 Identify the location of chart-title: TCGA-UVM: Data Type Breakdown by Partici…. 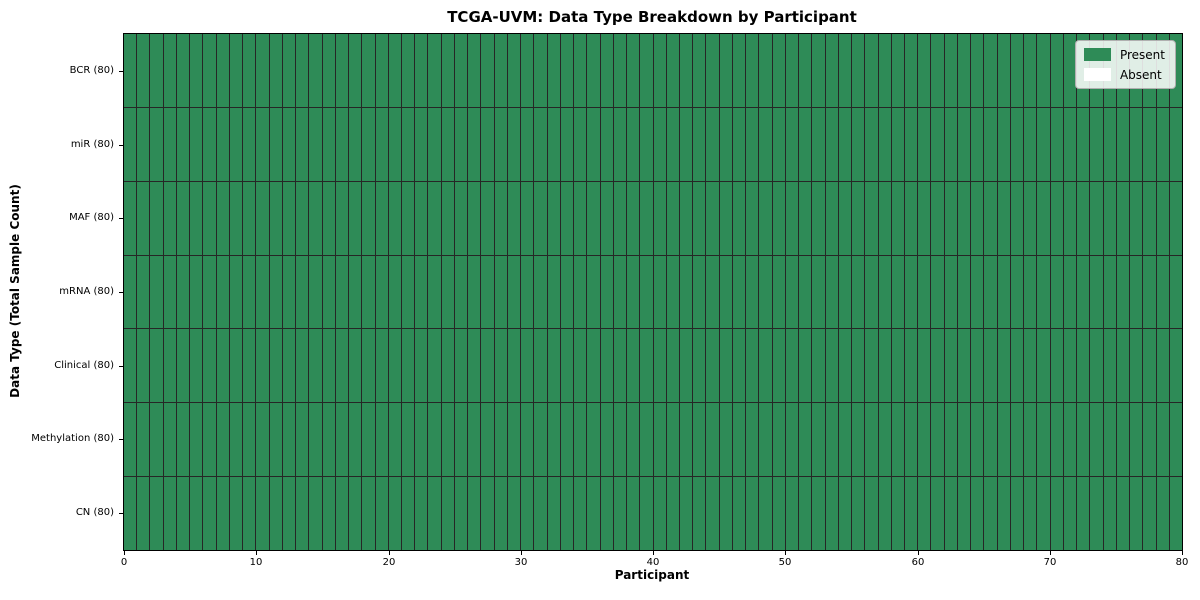
(652, 17).